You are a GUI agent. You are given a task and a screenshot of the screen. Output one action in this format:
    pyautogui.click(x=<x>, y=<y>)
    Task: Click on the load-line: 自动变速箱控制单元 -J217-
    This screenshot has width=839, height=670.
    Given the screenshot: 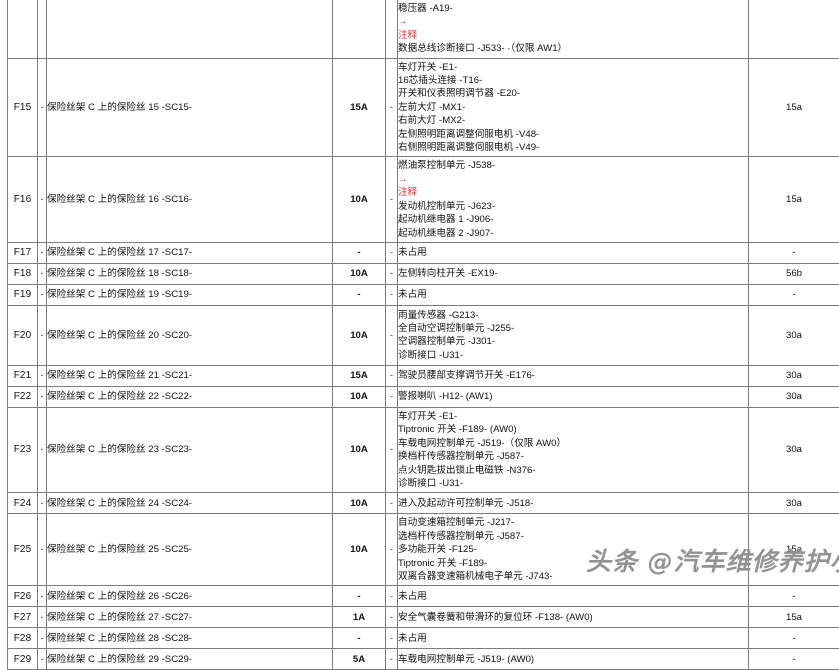 What is the action you would take?
    pyautogui.click(x=573, y=522)
    